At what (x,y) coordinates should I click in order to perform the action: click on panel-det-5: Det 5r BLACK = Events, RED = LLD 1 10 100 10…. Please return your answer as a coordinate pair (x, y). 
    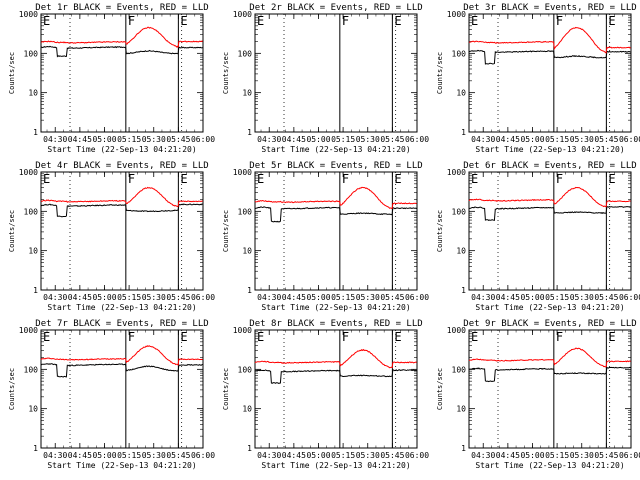
    Looking at the image, I should click on (325, 236).